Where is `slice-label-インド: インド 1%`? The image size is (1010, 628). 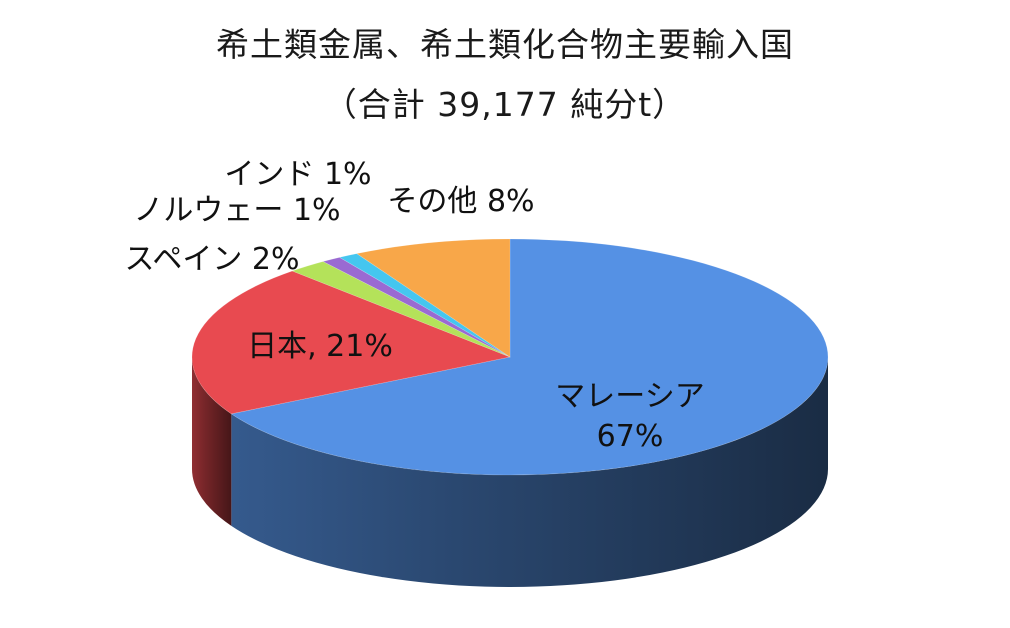
slice-label-インド: インド 1% is located at coordinates (297, 174).